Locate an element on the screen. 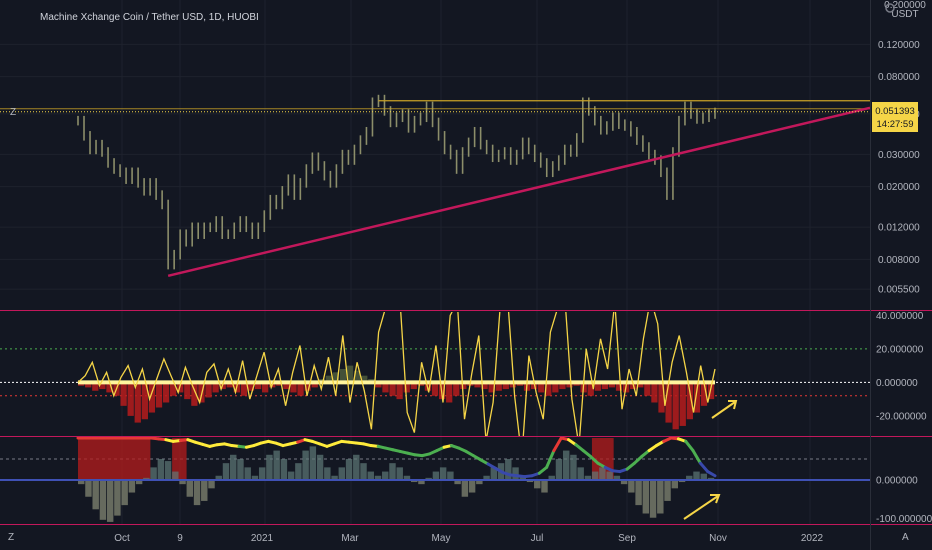  price-axis-tick-label: 0.008000 is located at coordinates (899, 260).